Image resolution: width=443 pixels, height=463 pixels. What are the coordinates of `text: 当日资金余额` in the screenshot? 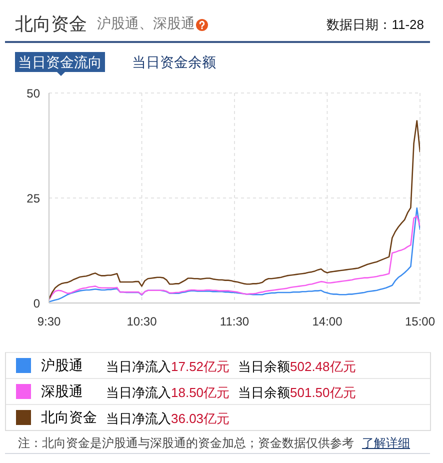 It's located at (174, 62).